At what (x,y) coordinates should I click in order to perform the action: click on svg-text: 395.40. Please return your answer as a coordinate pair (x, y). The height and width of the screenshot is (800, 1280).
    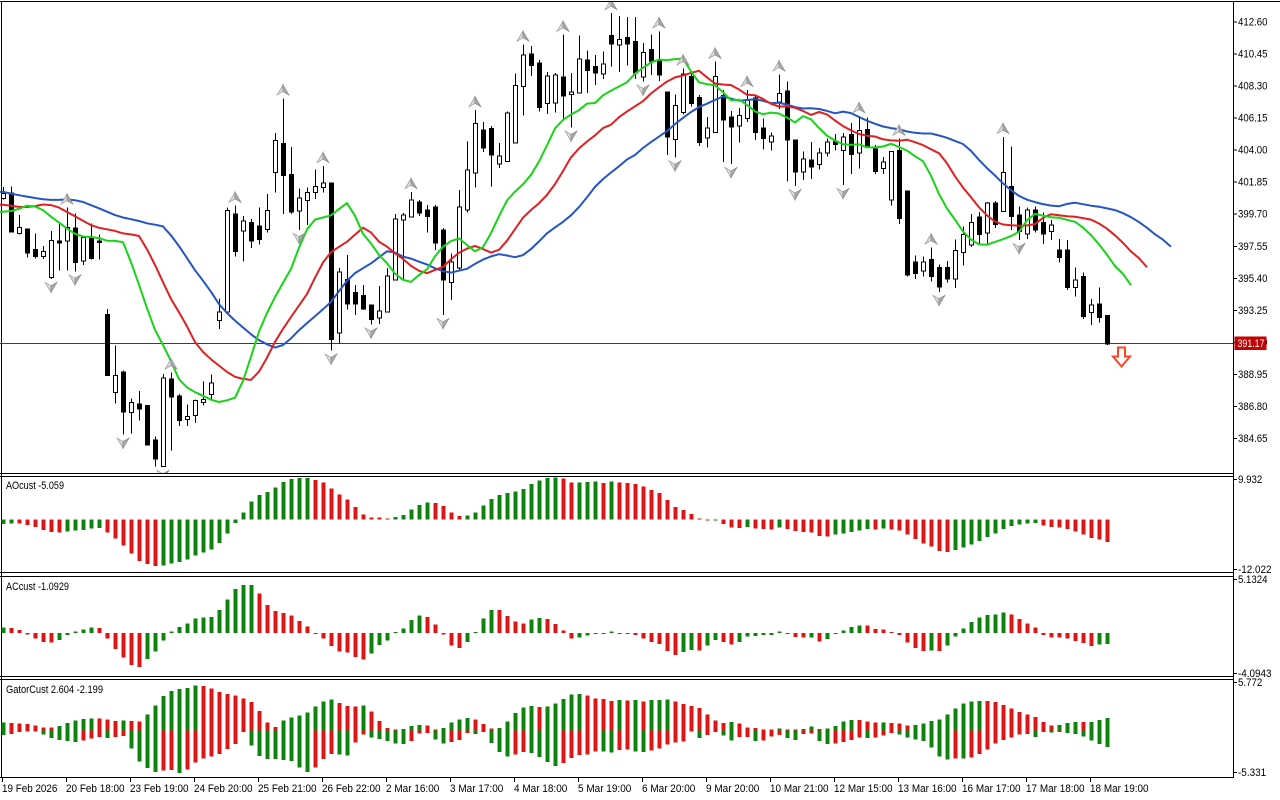
    Looking at the image, I should click on (1253, 279).